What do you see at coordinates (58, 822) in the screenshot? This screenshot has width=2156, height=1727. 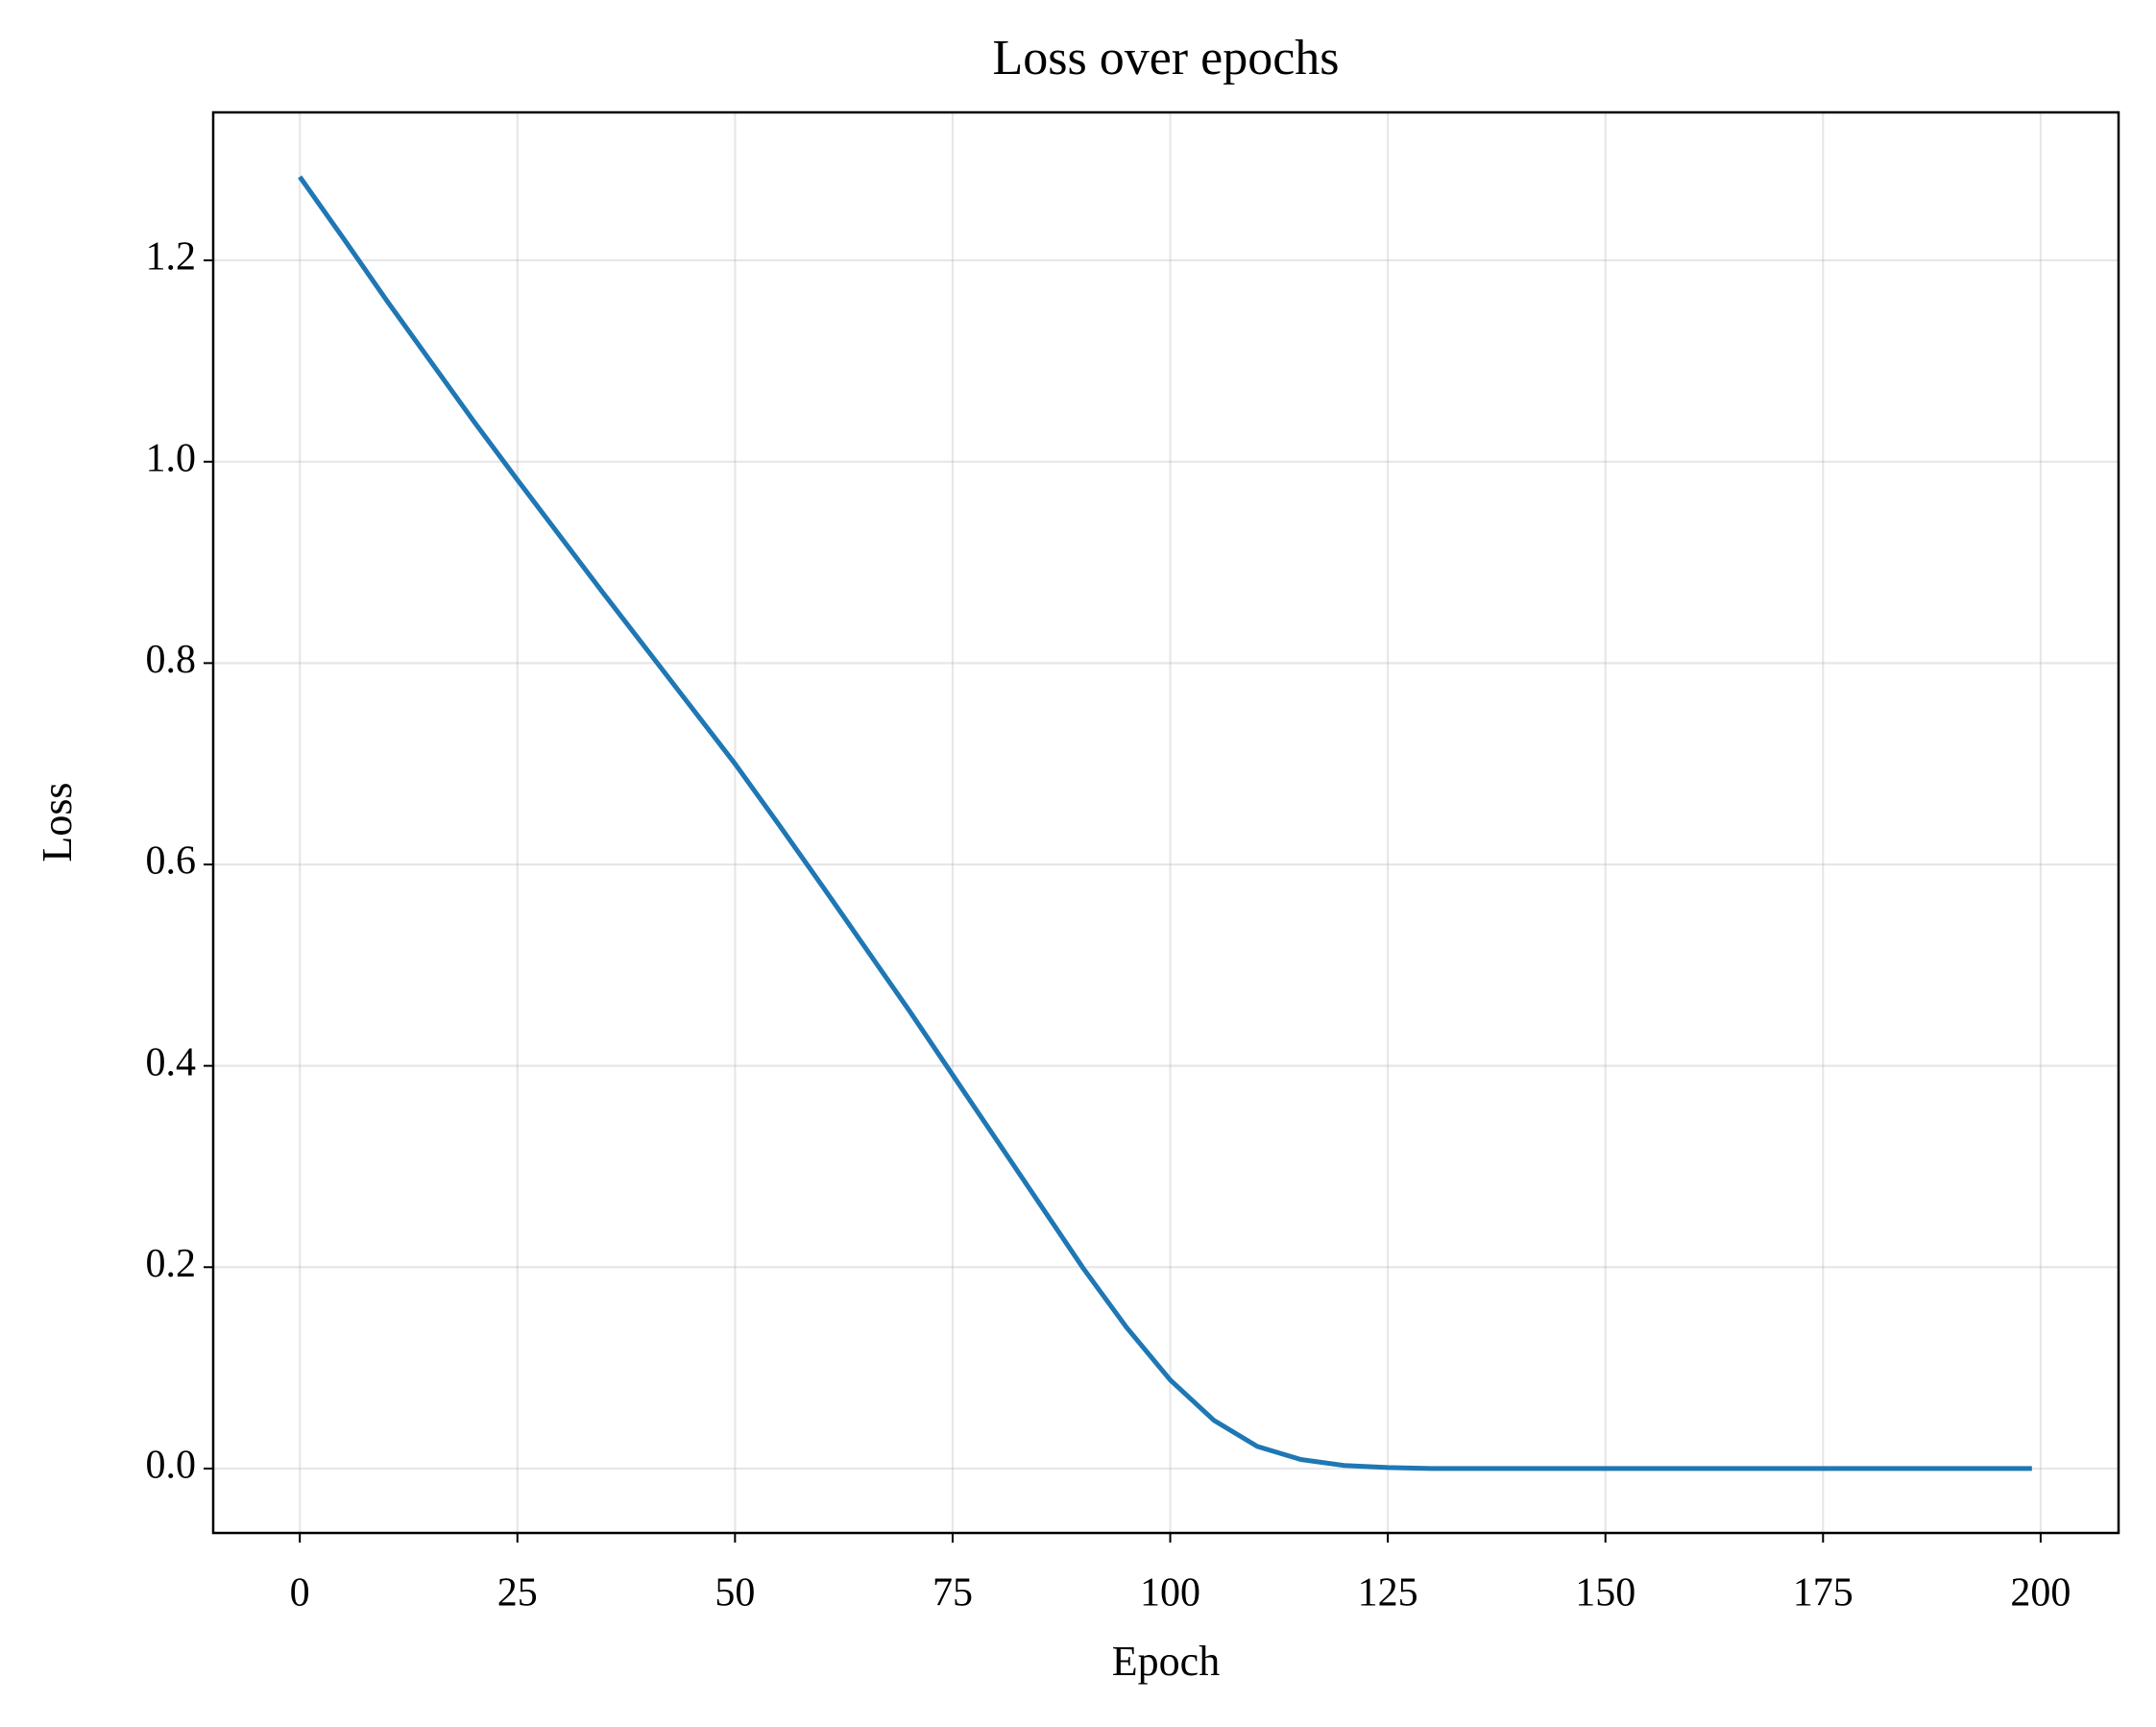 I see `y-axis-label: Loss` at bounding box center [58, 822].